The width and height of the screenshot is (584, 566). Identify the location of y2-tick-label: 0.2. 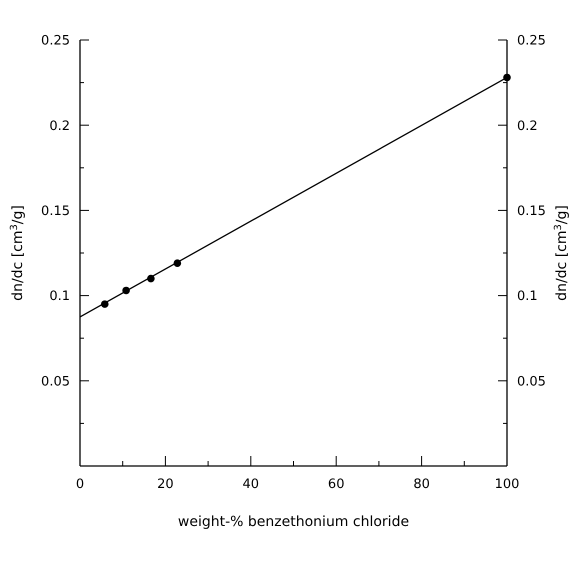
(527, 126).